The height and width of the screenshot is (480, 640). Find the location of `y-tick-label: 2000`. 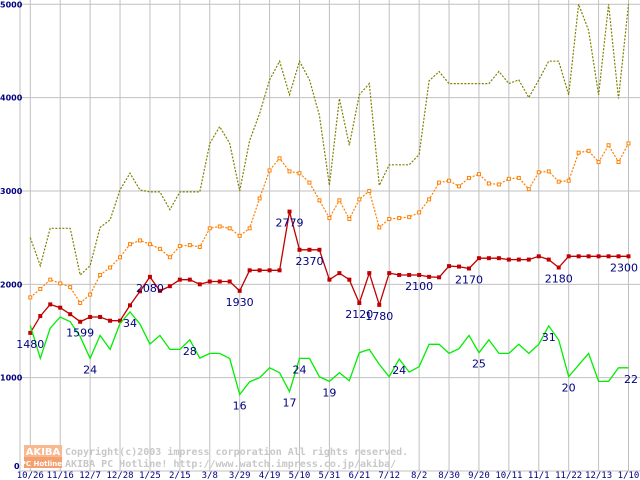

y-tick-label: 2000 is located at coordinates (11, 284).